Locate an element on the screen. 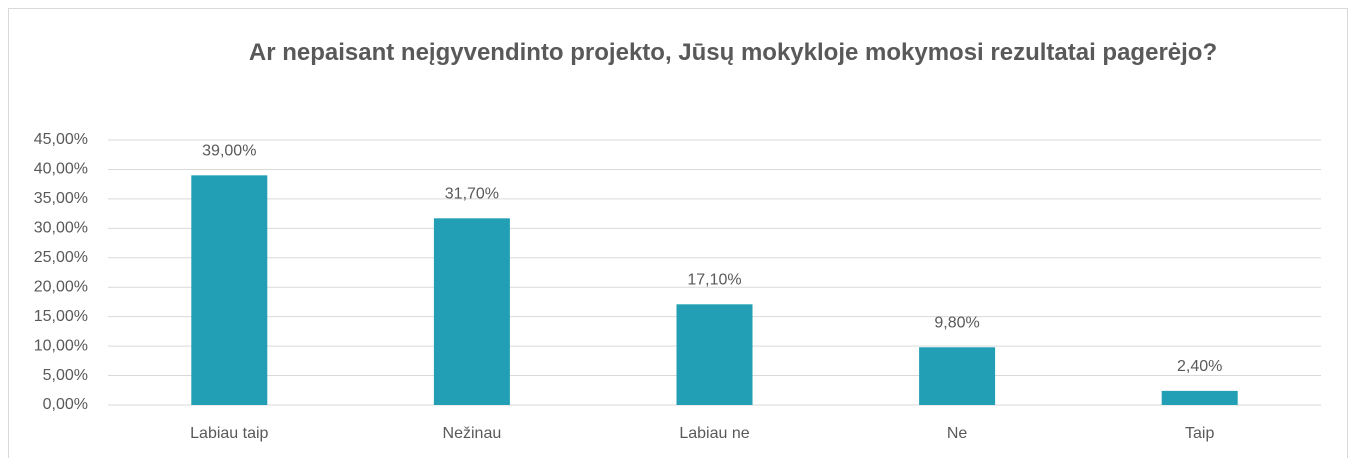 The height and width of the screenshot is (458, 1356). x-tick-label: Labiau taip is located at coordinates (229, 433).